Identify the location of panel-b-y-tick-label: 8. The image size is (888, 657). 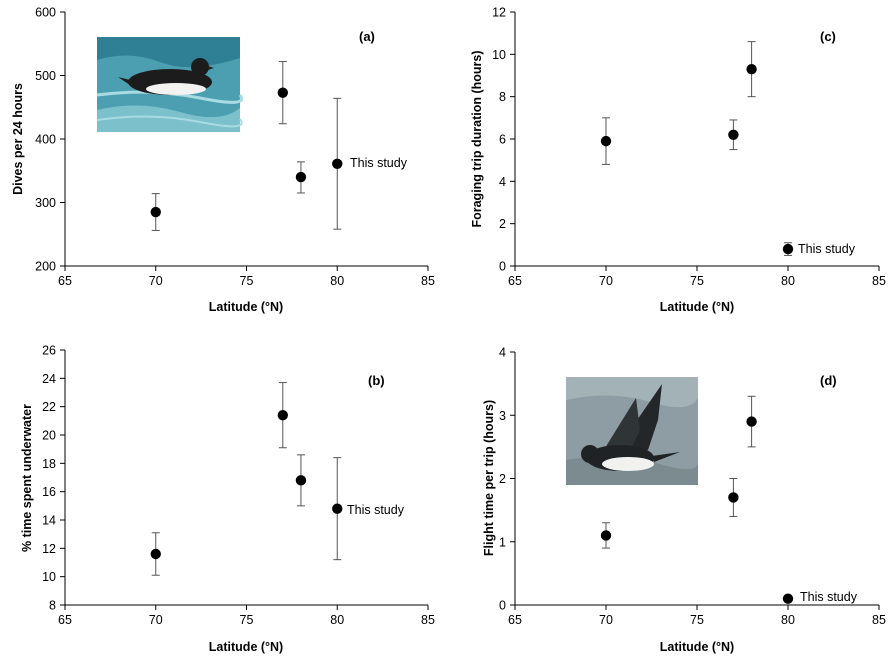
(52, 606).